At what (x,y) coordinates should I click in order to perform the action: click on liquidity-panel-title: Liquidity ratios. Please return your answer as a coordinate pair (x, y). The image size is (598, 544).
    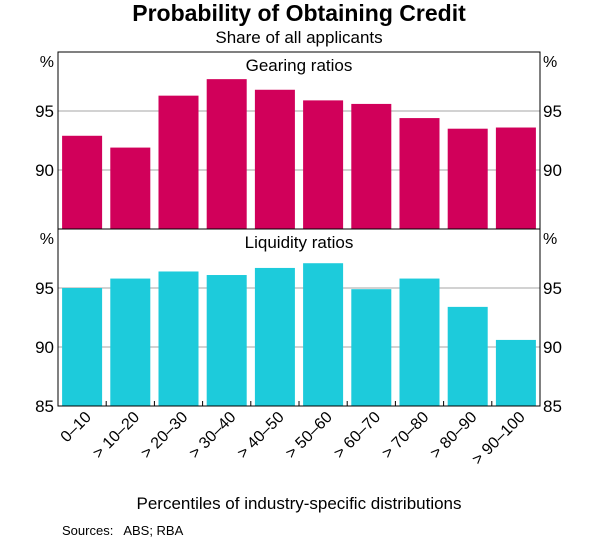
    Looking at the image, I should click on (299, 242).